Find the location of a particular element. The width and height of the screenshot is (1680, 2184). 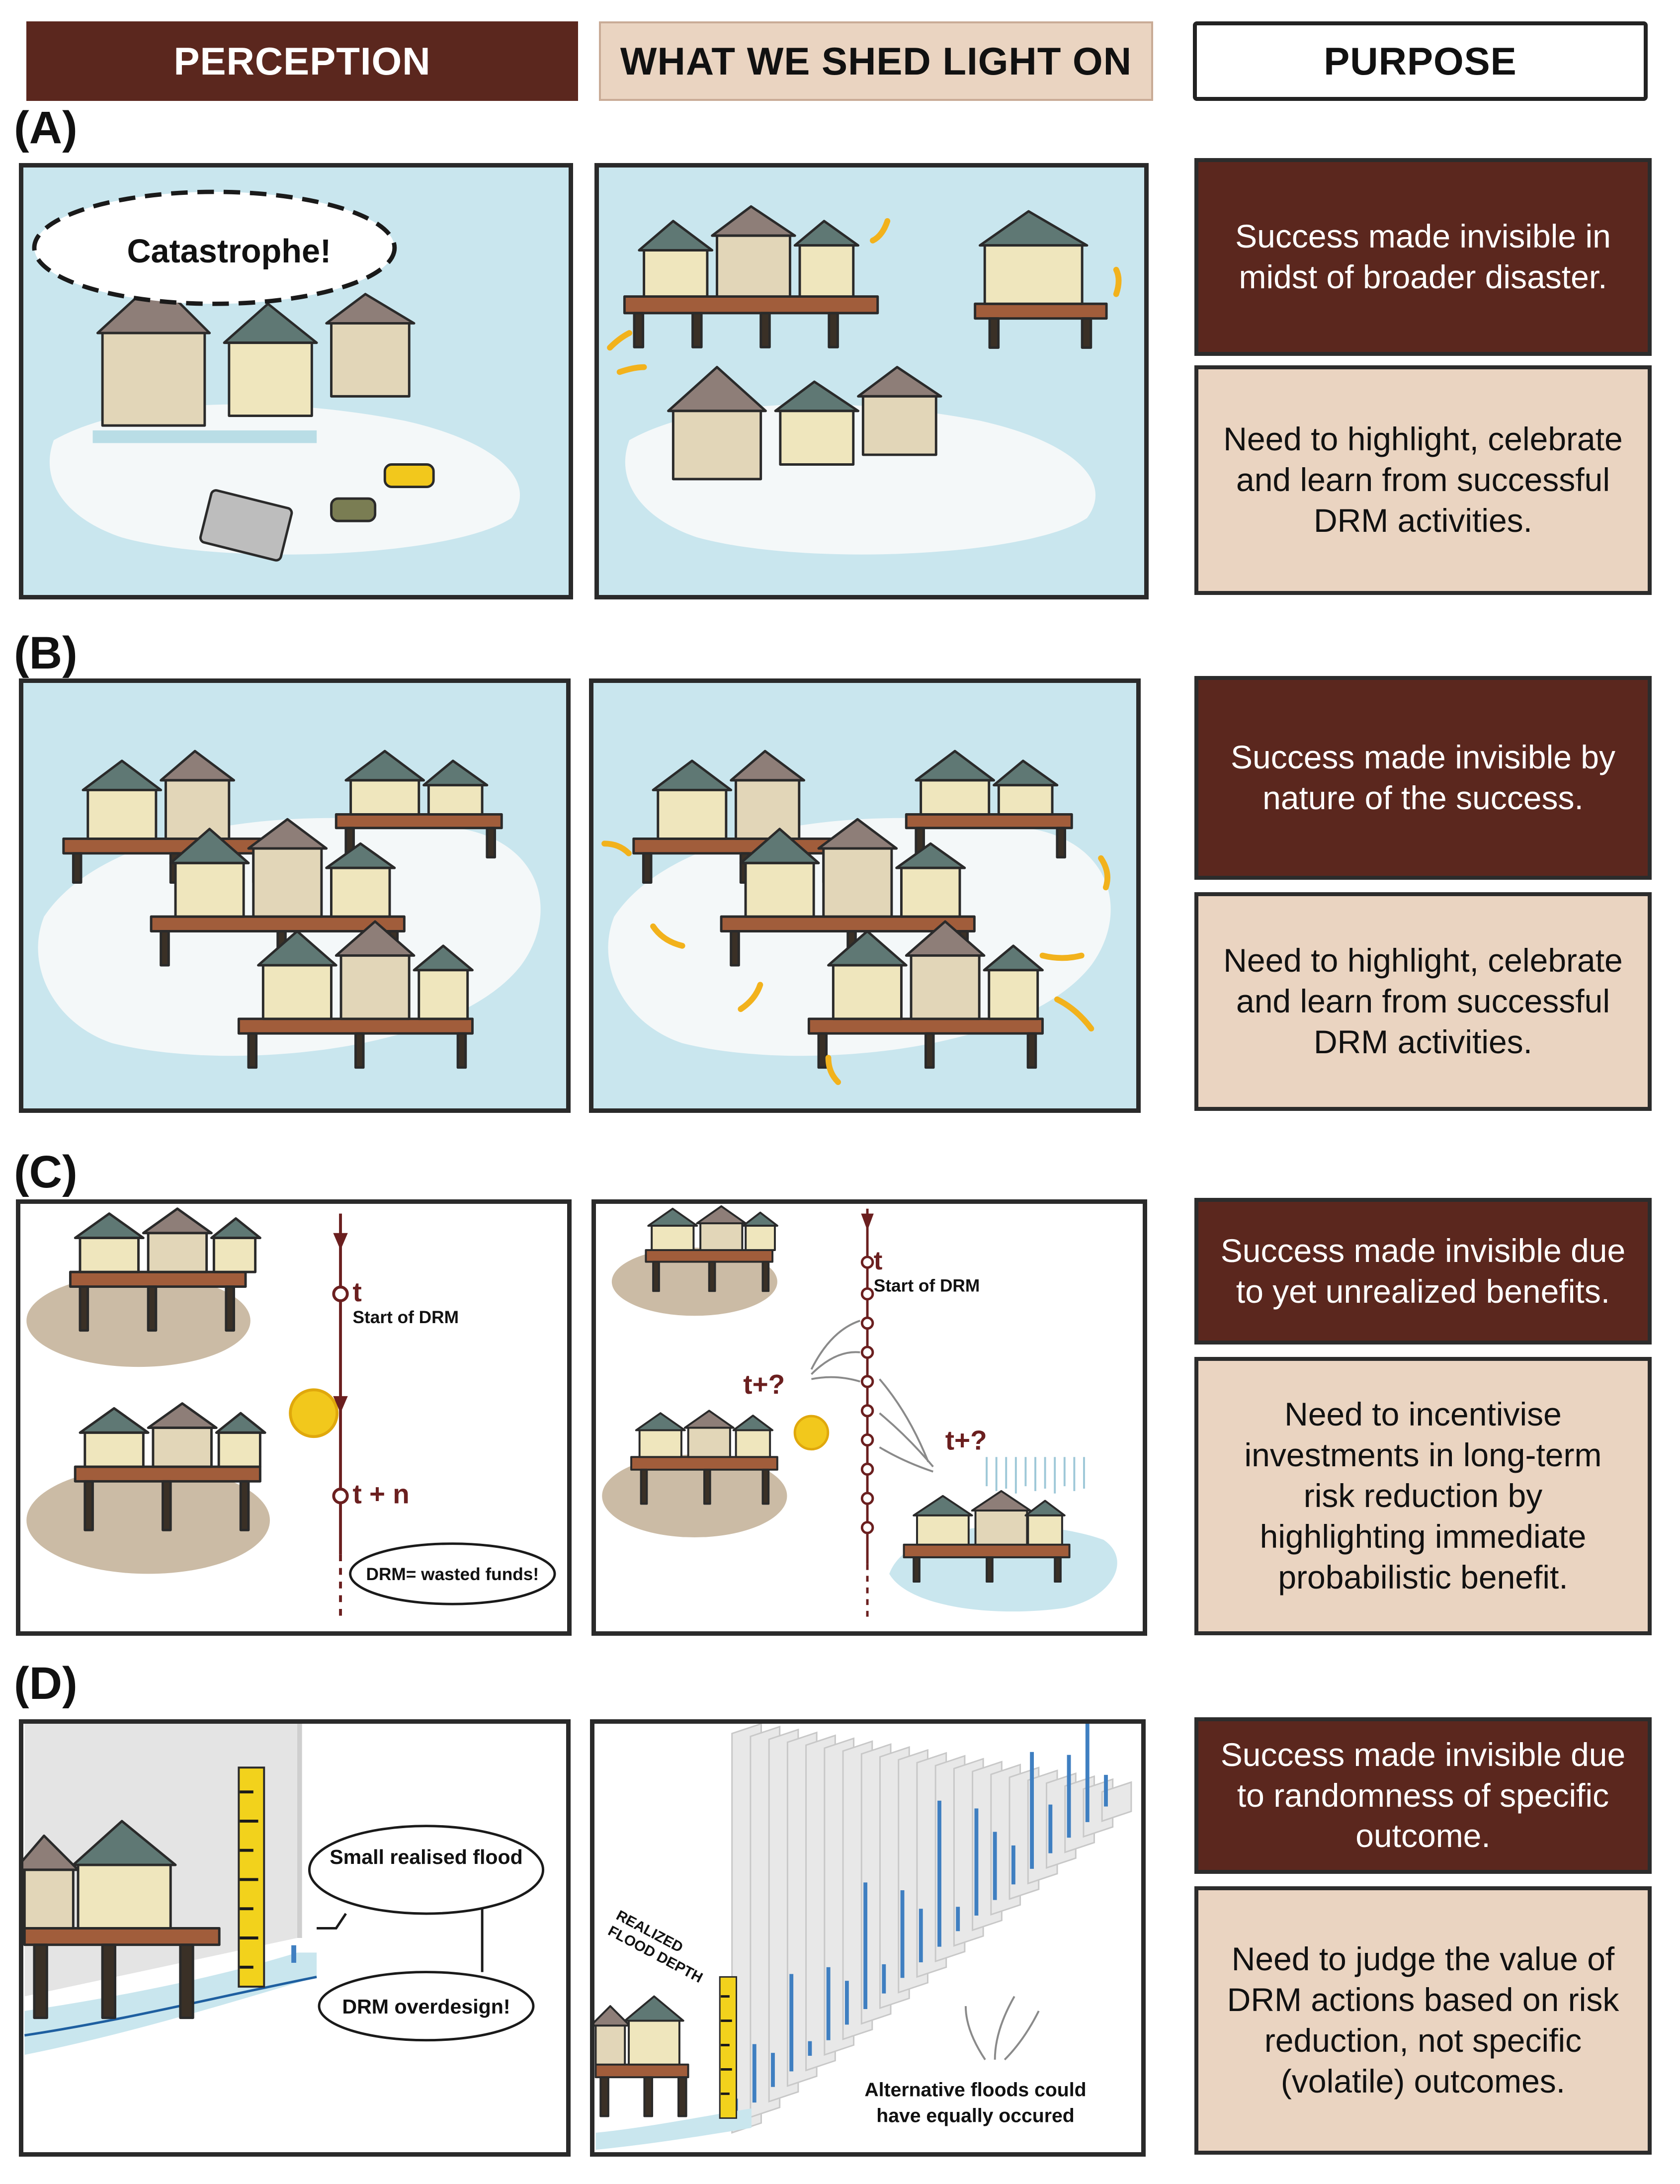

catastrophe-bubble is located at coordinates (214, 247).